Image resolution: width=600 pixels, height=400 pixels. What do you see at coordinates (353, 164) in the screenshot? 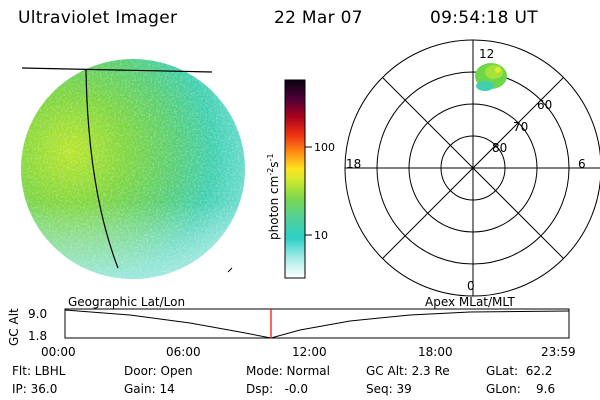
I see `mlt-label-18: 18` at bounding box center [353, 164].